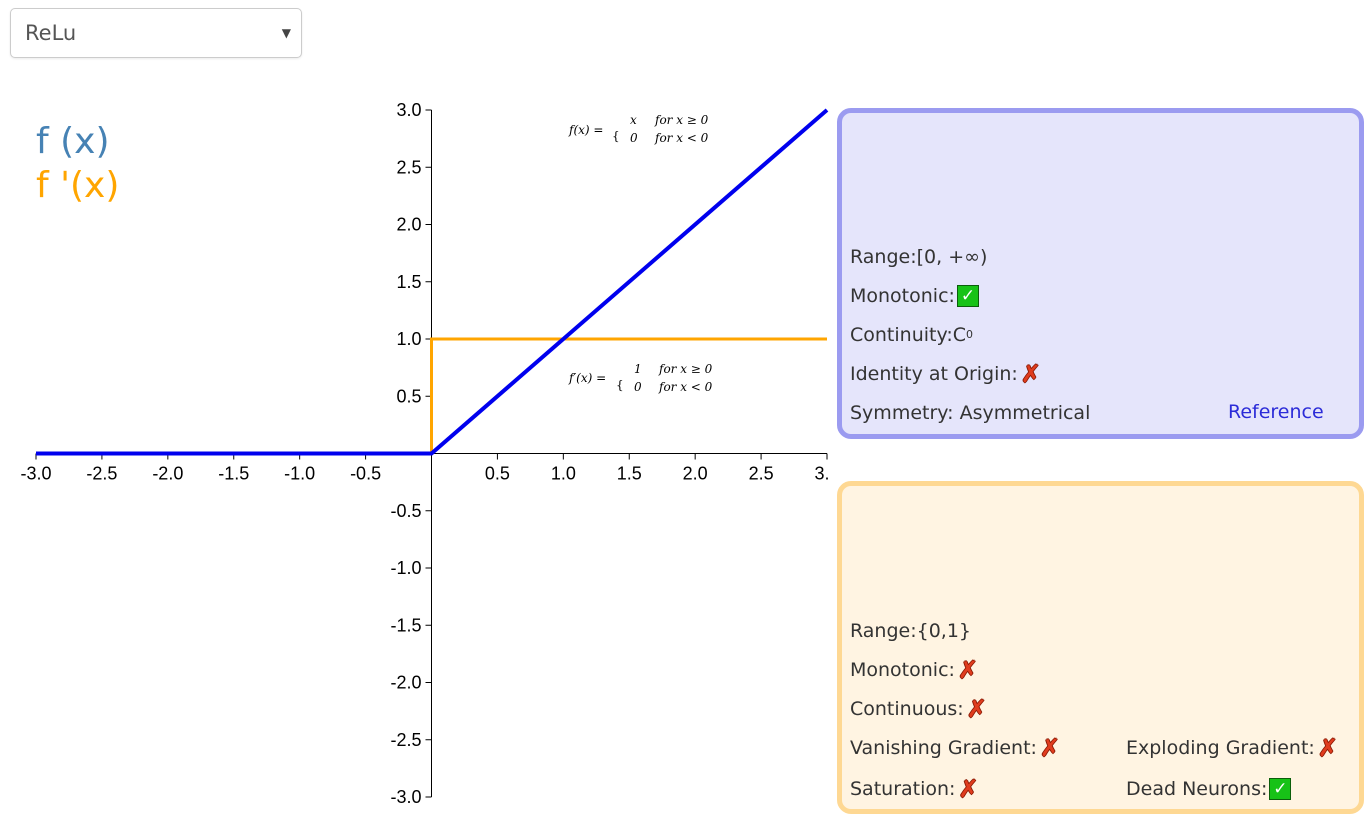  Describe the element at coordinates (408, 225) in the screenshot. I see `y-tick-label: 2.0` at that location.